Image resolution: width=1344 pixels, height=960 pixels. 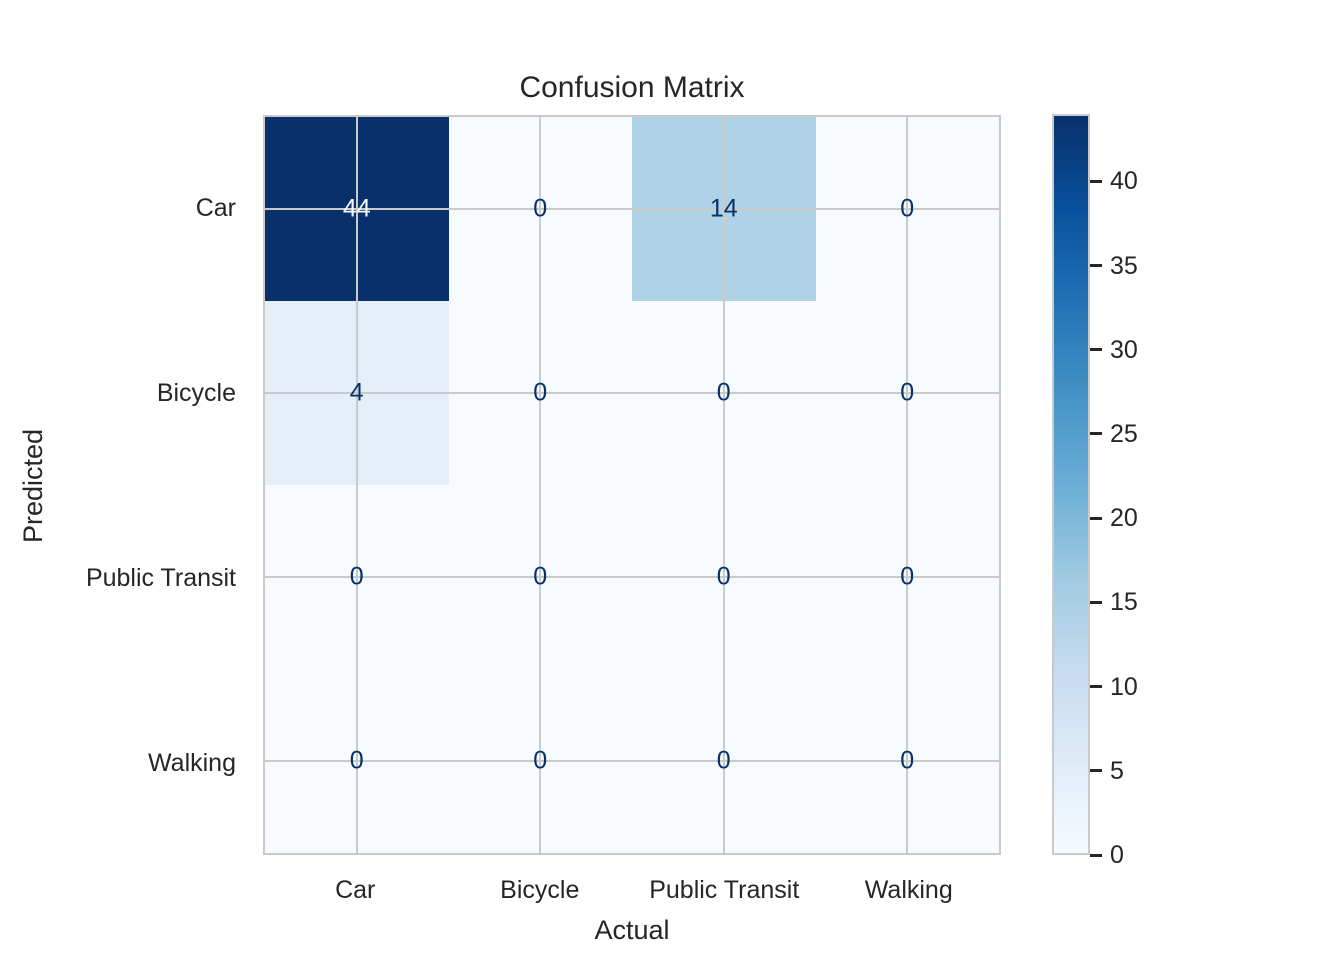 What do you see at coordinates (723, 576) in the screenshot?
I see `cell-value-r2c2: 0` at bounding box center [723, 576].